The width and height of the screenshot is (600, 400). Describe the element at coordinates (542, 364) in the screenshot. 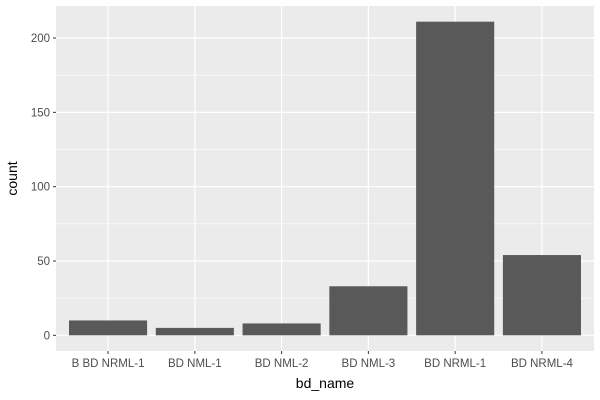

I see `x-tick-label: BD NRML-4` at that location.